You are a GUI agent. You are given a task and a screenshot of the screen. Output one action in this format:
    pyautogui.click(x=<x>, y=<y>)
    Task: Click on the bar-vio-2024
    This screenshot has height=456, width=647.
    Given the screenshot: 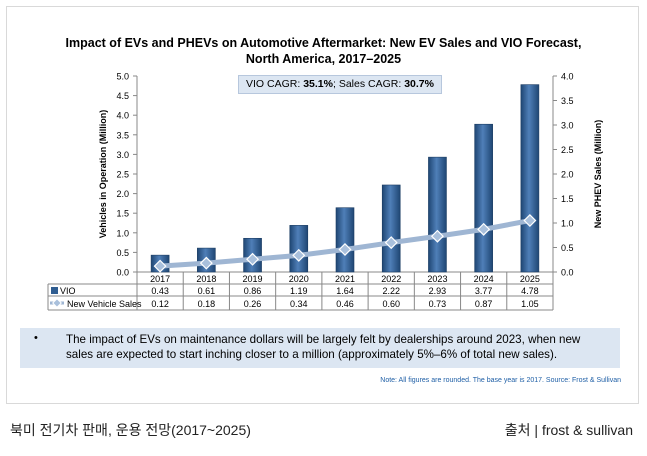 What is the action you would take?
    pyautogui.click(x=483, y=198)
    